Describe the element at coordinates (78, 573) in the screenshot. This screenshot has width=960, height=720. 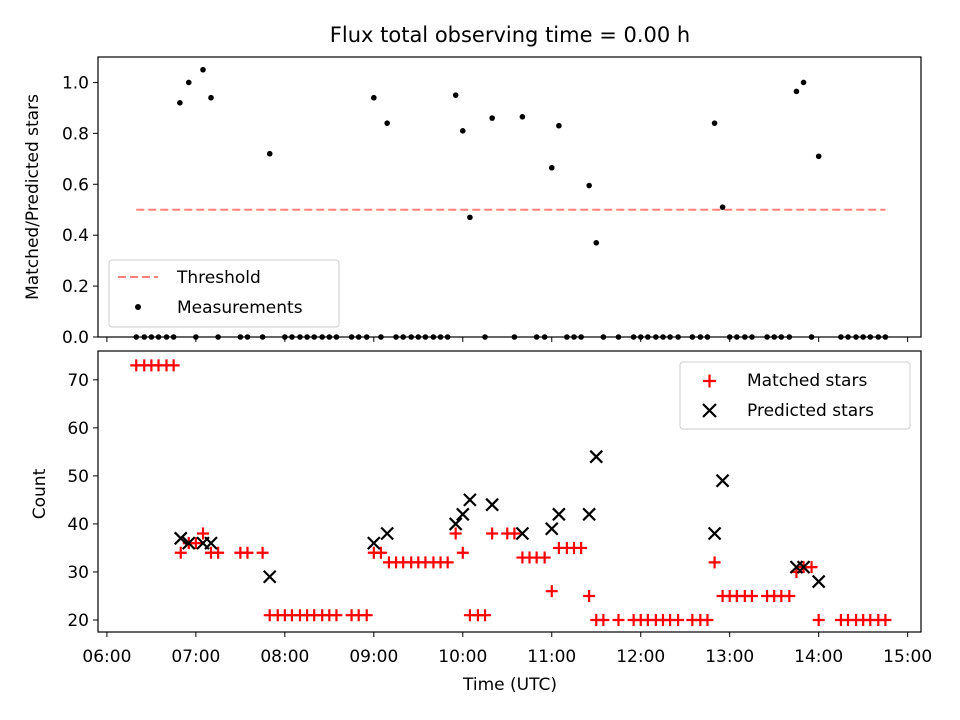
I see `bottom-y-tick-label: 30` at that location.